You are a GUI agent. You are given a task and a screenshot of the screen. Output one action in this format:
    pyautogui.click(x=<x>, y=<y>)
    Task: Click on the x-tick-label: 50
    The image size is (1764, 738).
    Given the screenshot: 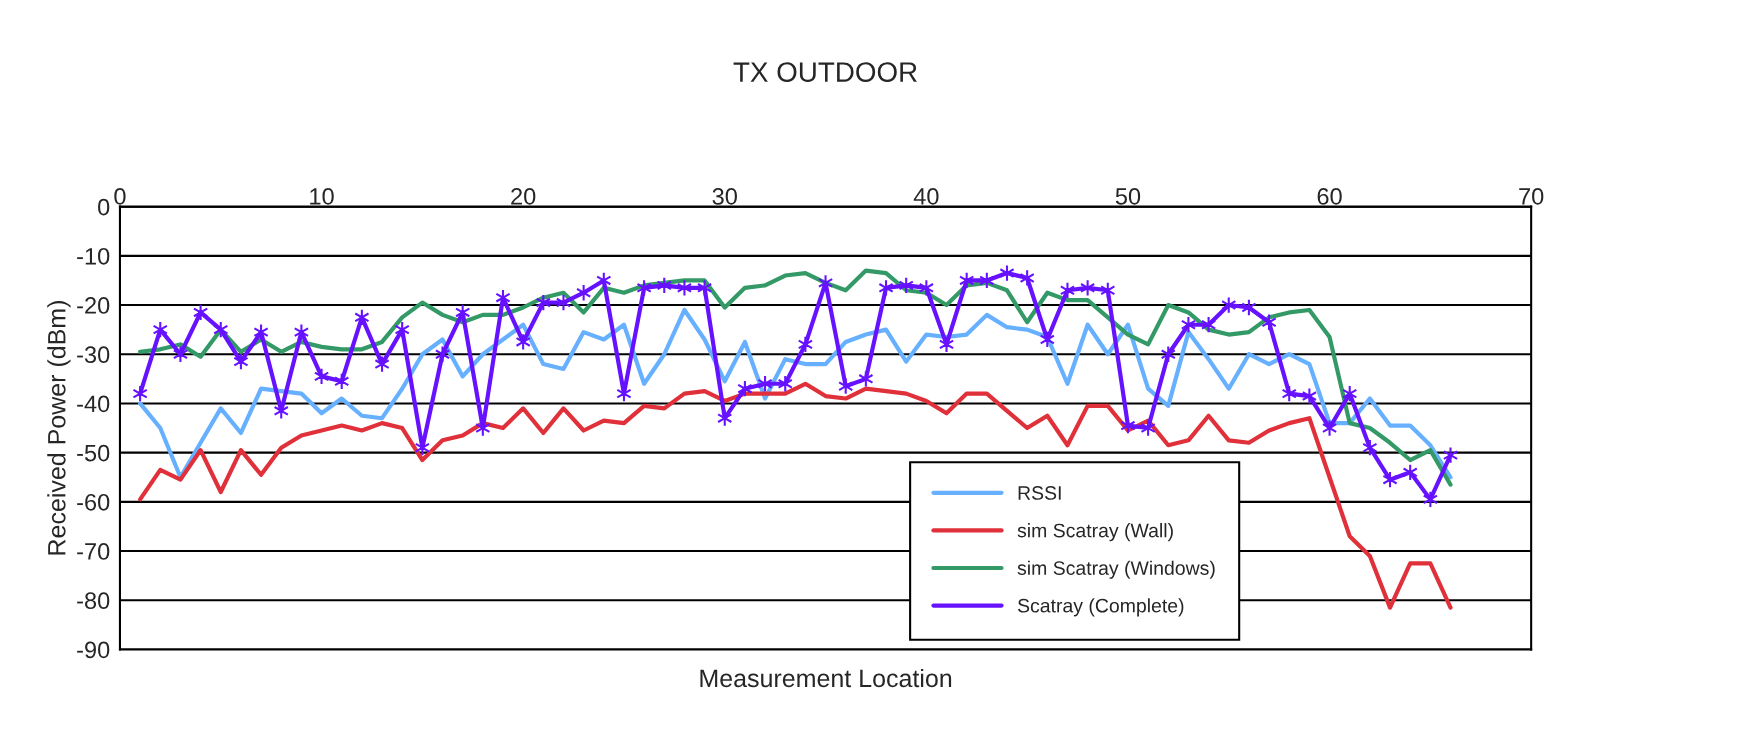 What is the action you would take?
    pyautogui.click(x=1128, y=196)
    